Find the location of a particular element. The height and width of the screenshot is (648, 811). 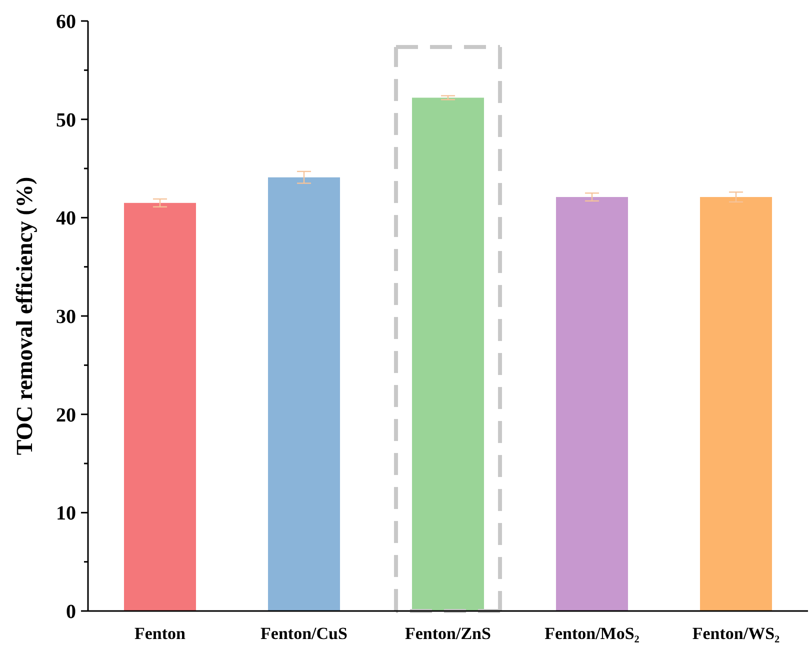

x-tick-label: Fenton/MoS₂ is located at coordinates (592, 633).